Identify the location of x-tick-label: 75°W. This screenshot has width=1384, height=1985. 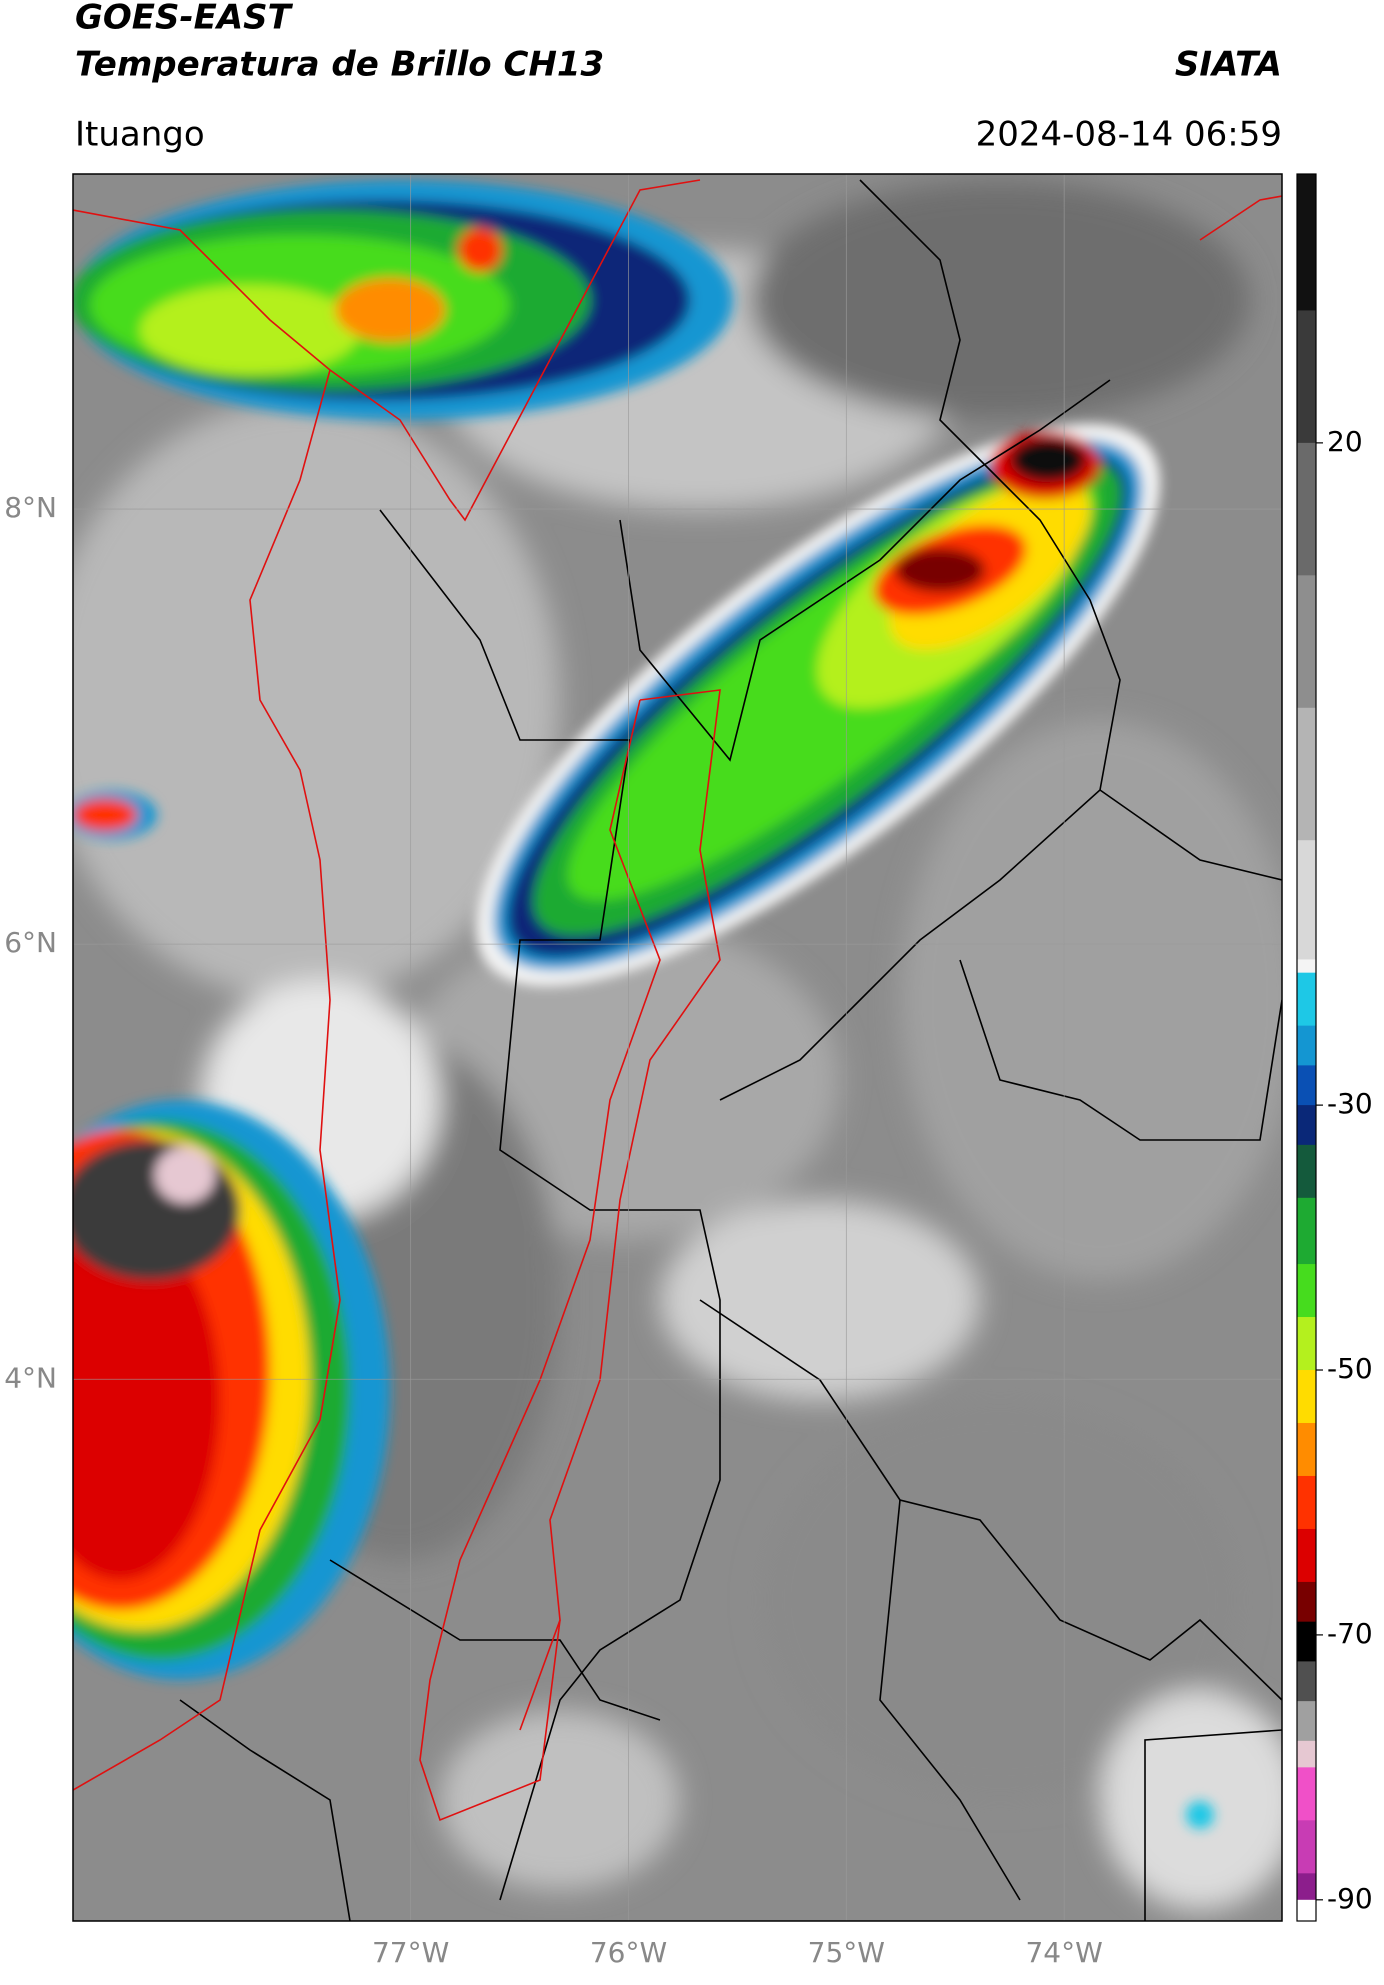
(846, 1952).